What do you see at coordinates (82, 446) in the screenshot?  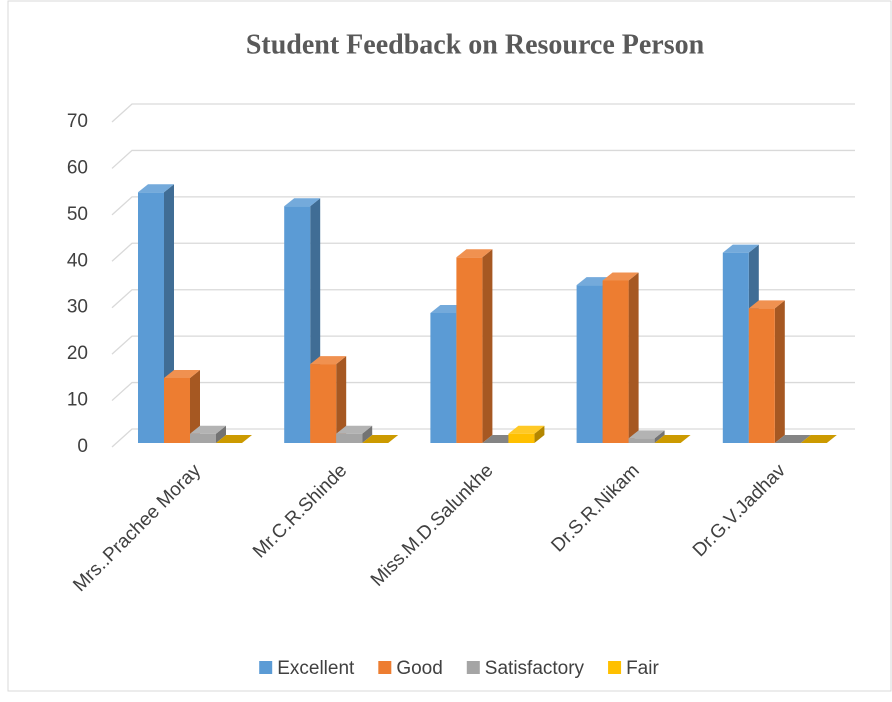 I see `y-tick-label: 0` at bounding box center [82, 446].